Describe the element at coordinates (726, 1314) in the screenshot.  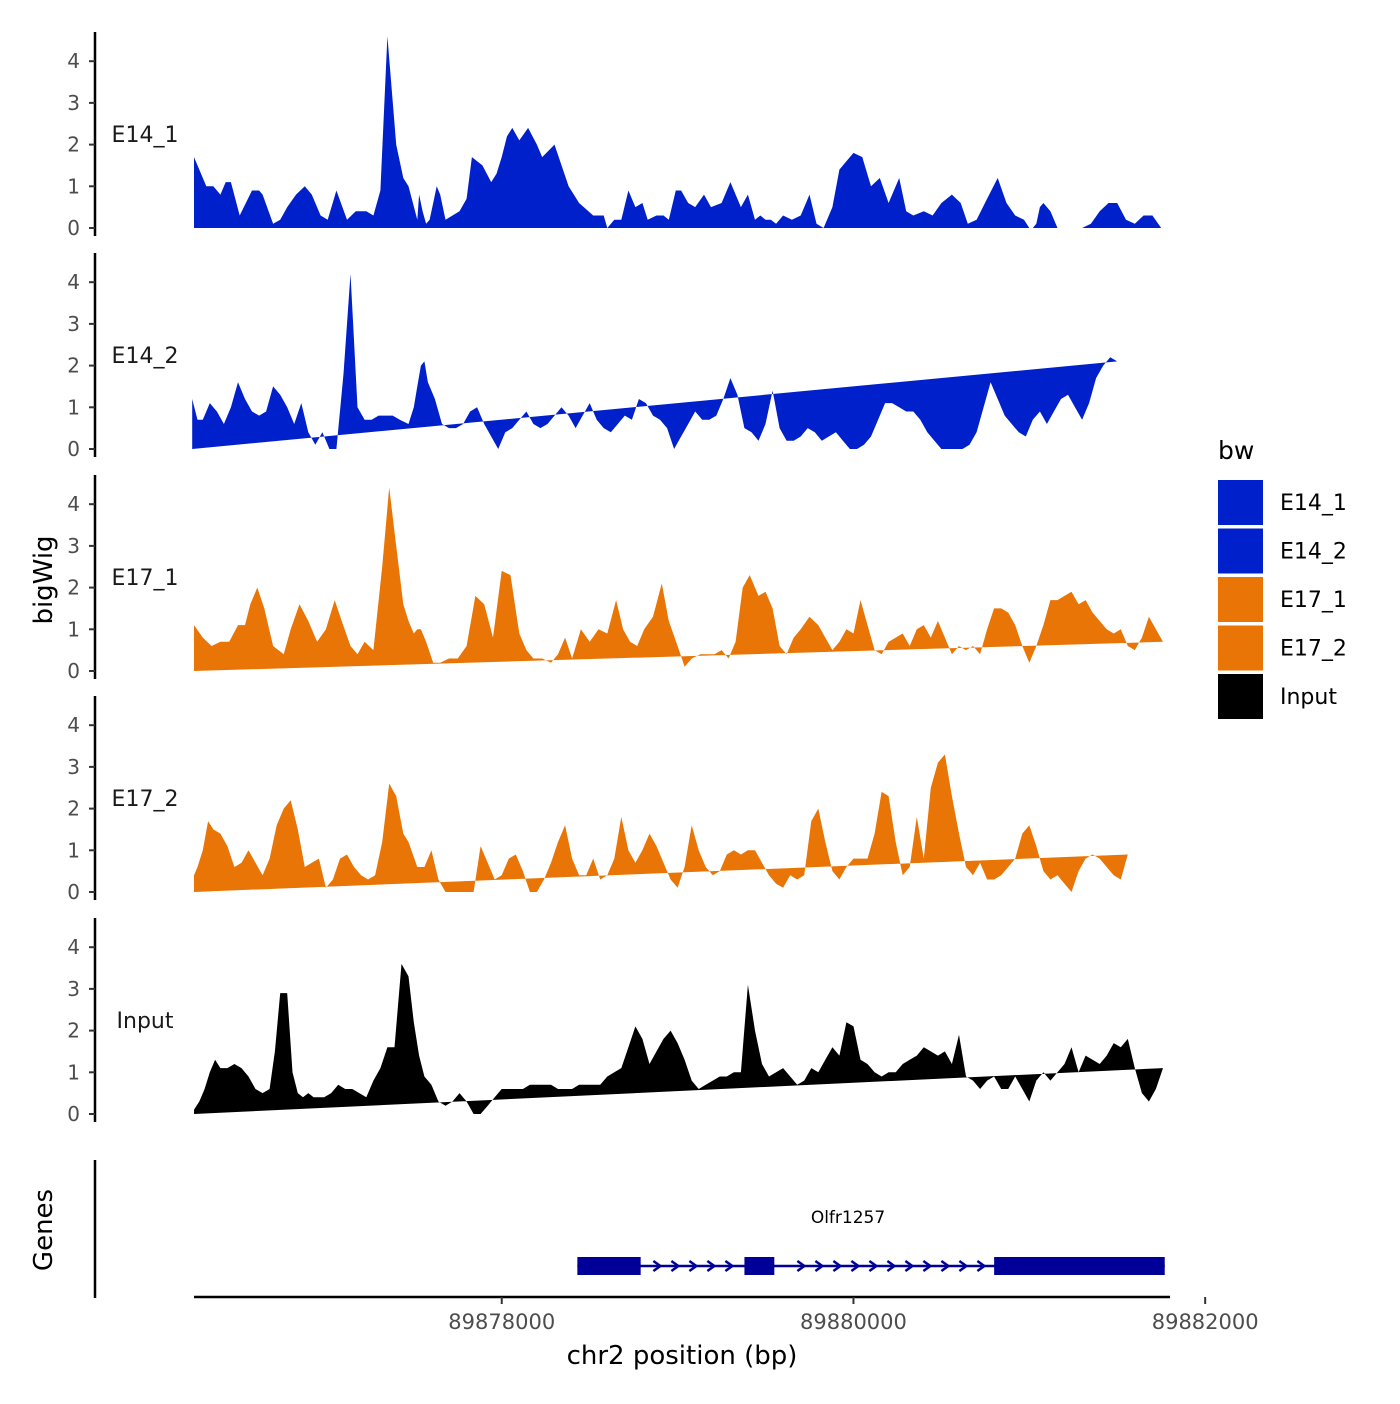
I see `x-axis: 89878000 89880000 89882000` at that location.